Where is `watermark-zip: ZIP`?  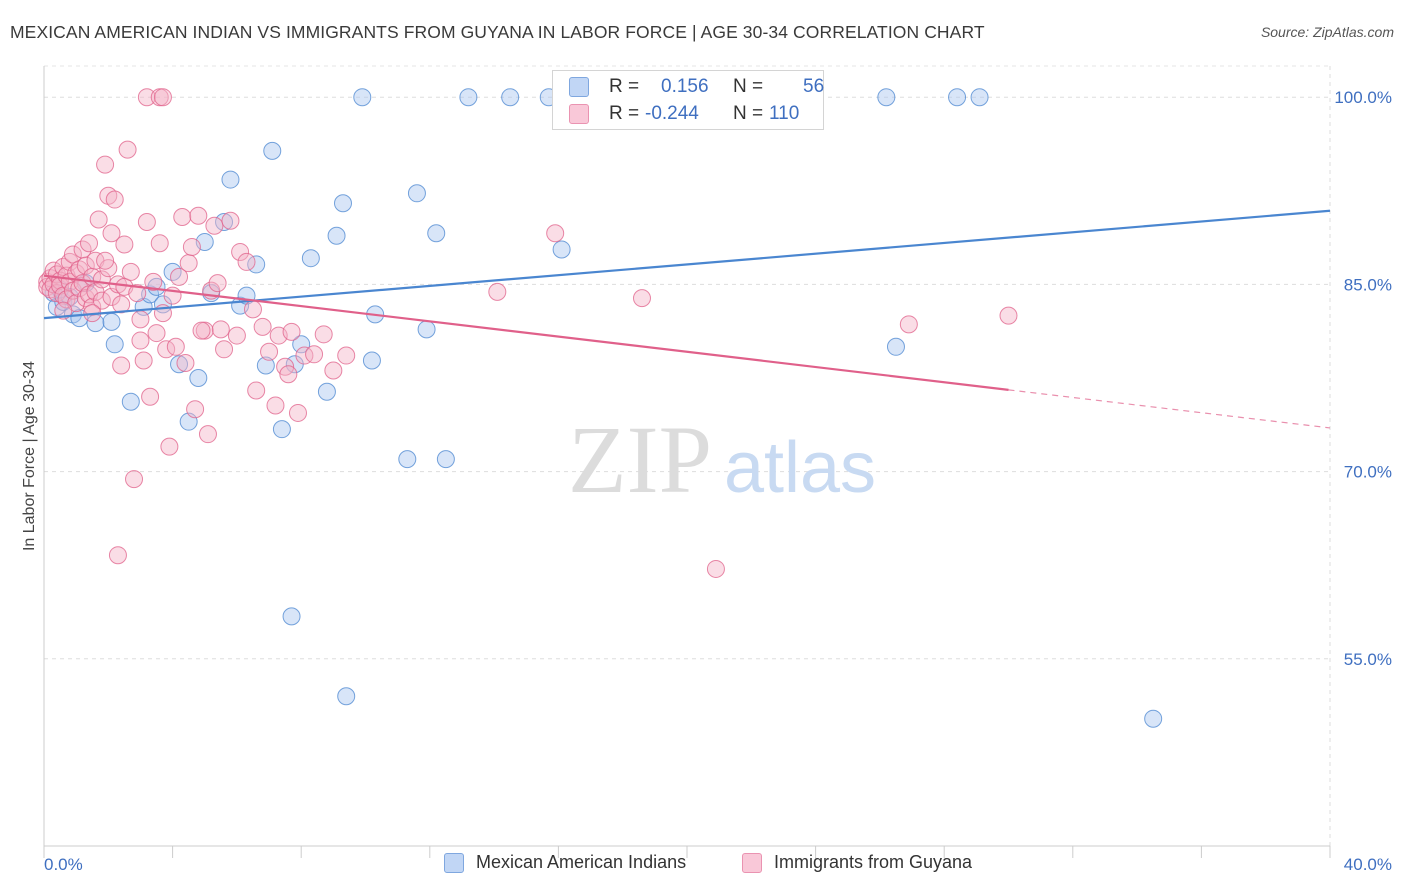 watermark-zip: ZIP is located at coordinates (640, 459).